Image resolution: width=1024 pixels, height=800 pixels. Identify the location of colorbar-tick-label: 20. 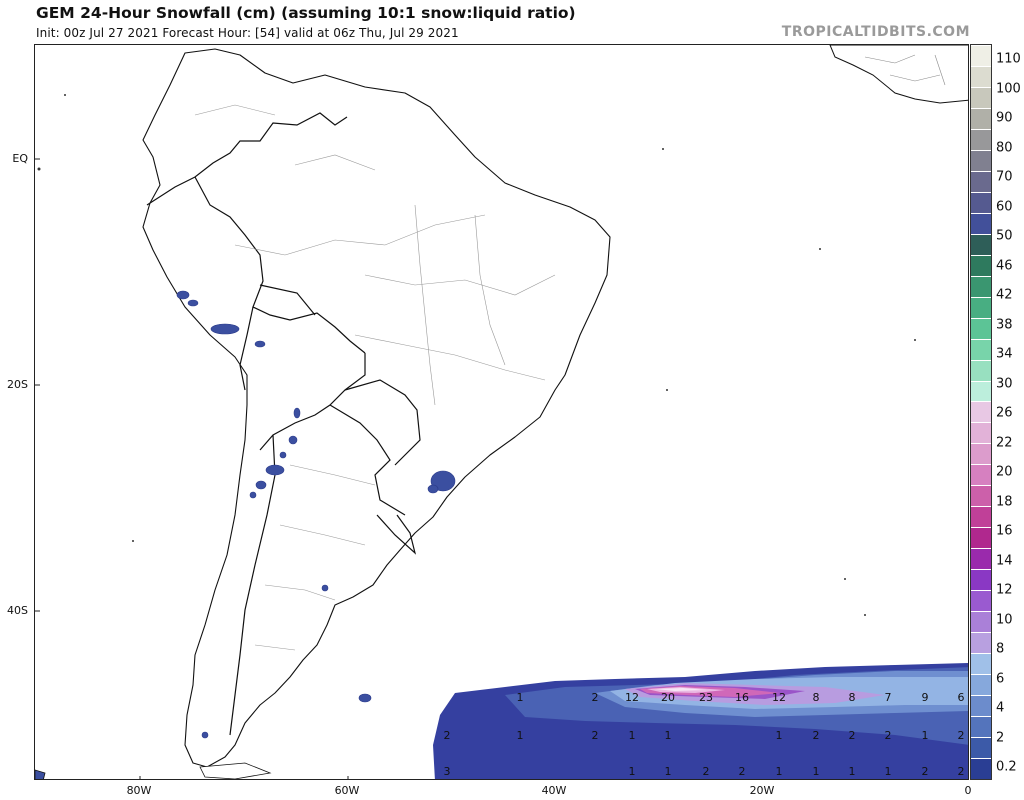
(1004, 472).